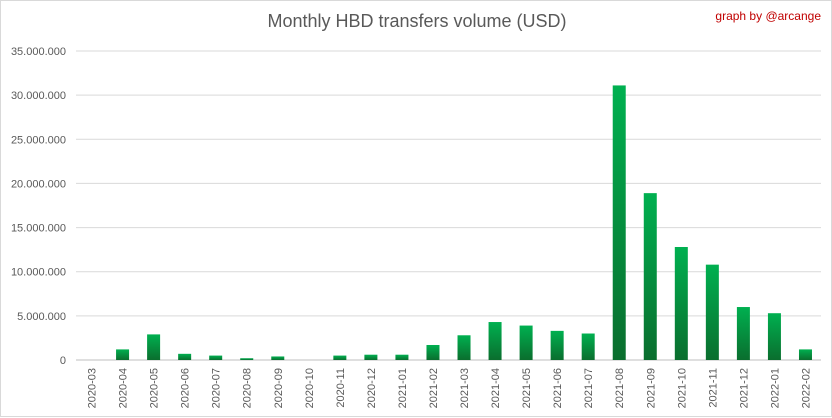  Describe the element at coordinates (558, 388) in the screenshot. I see `x-tick-label: 2021-06` at that location.